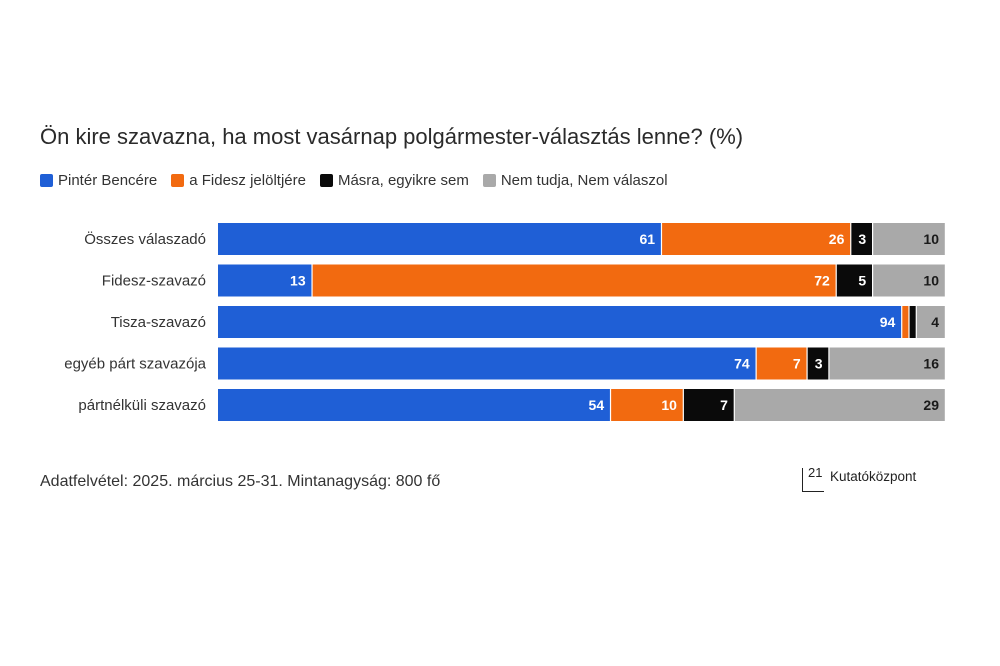 The width and height of the screenshot is (1000, 666). What do you see at coordinates (158, 322) in the screenshot?
I see `category-label-tisza-szavazo: Tisza-szavazó` at bounding box center [158, 322].